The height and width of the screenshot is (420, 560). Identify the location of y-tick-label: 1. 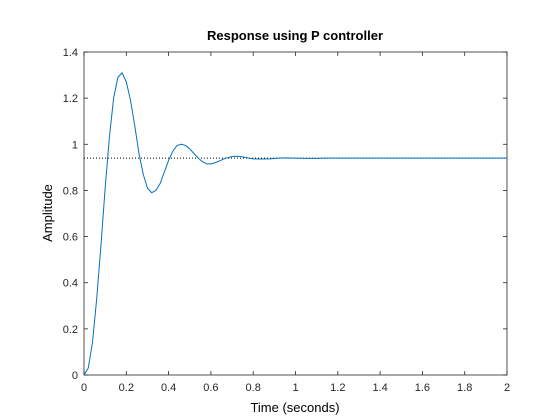
(75, 145).